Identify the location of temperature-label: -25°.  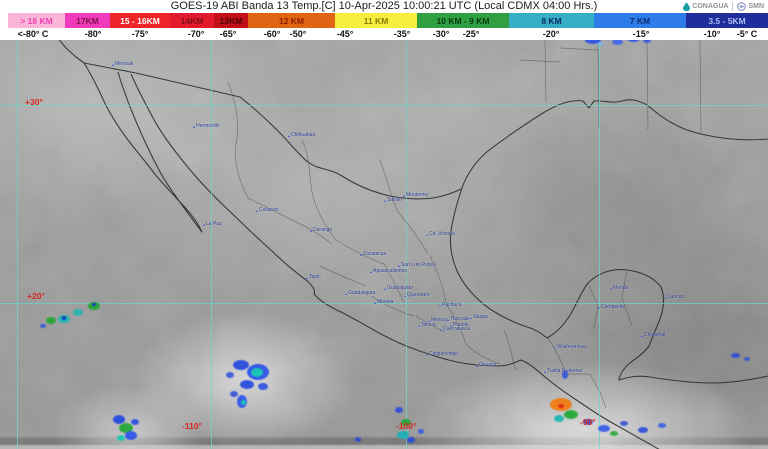
(471, 34).